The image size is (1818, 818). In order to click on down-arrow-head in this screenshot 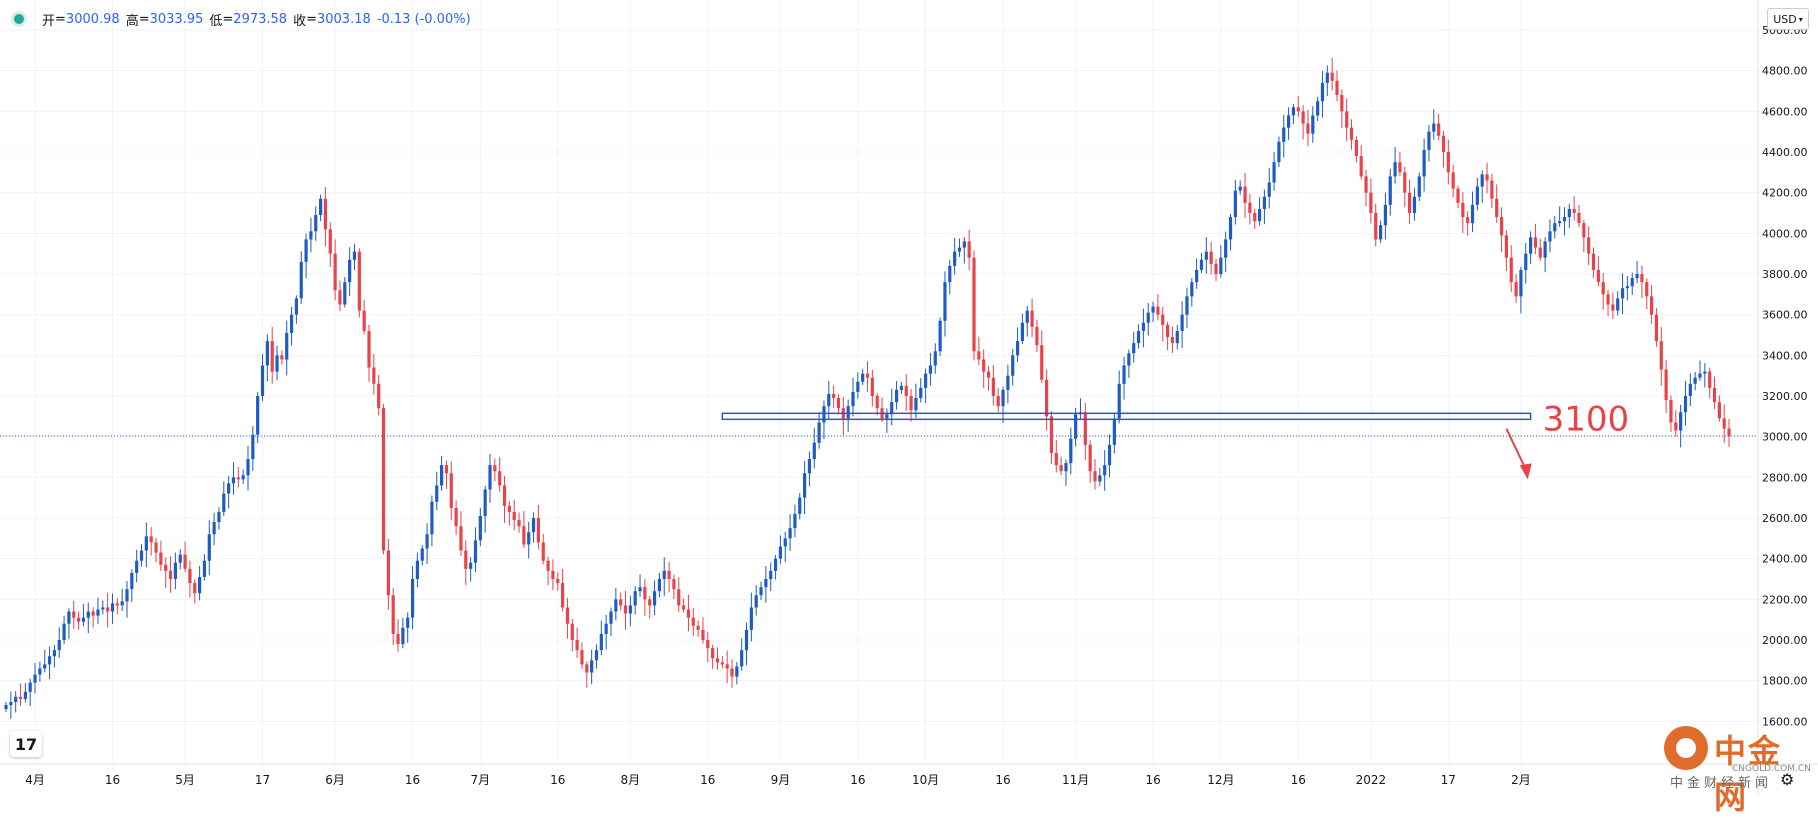, I will do `click(1525, 471)`.